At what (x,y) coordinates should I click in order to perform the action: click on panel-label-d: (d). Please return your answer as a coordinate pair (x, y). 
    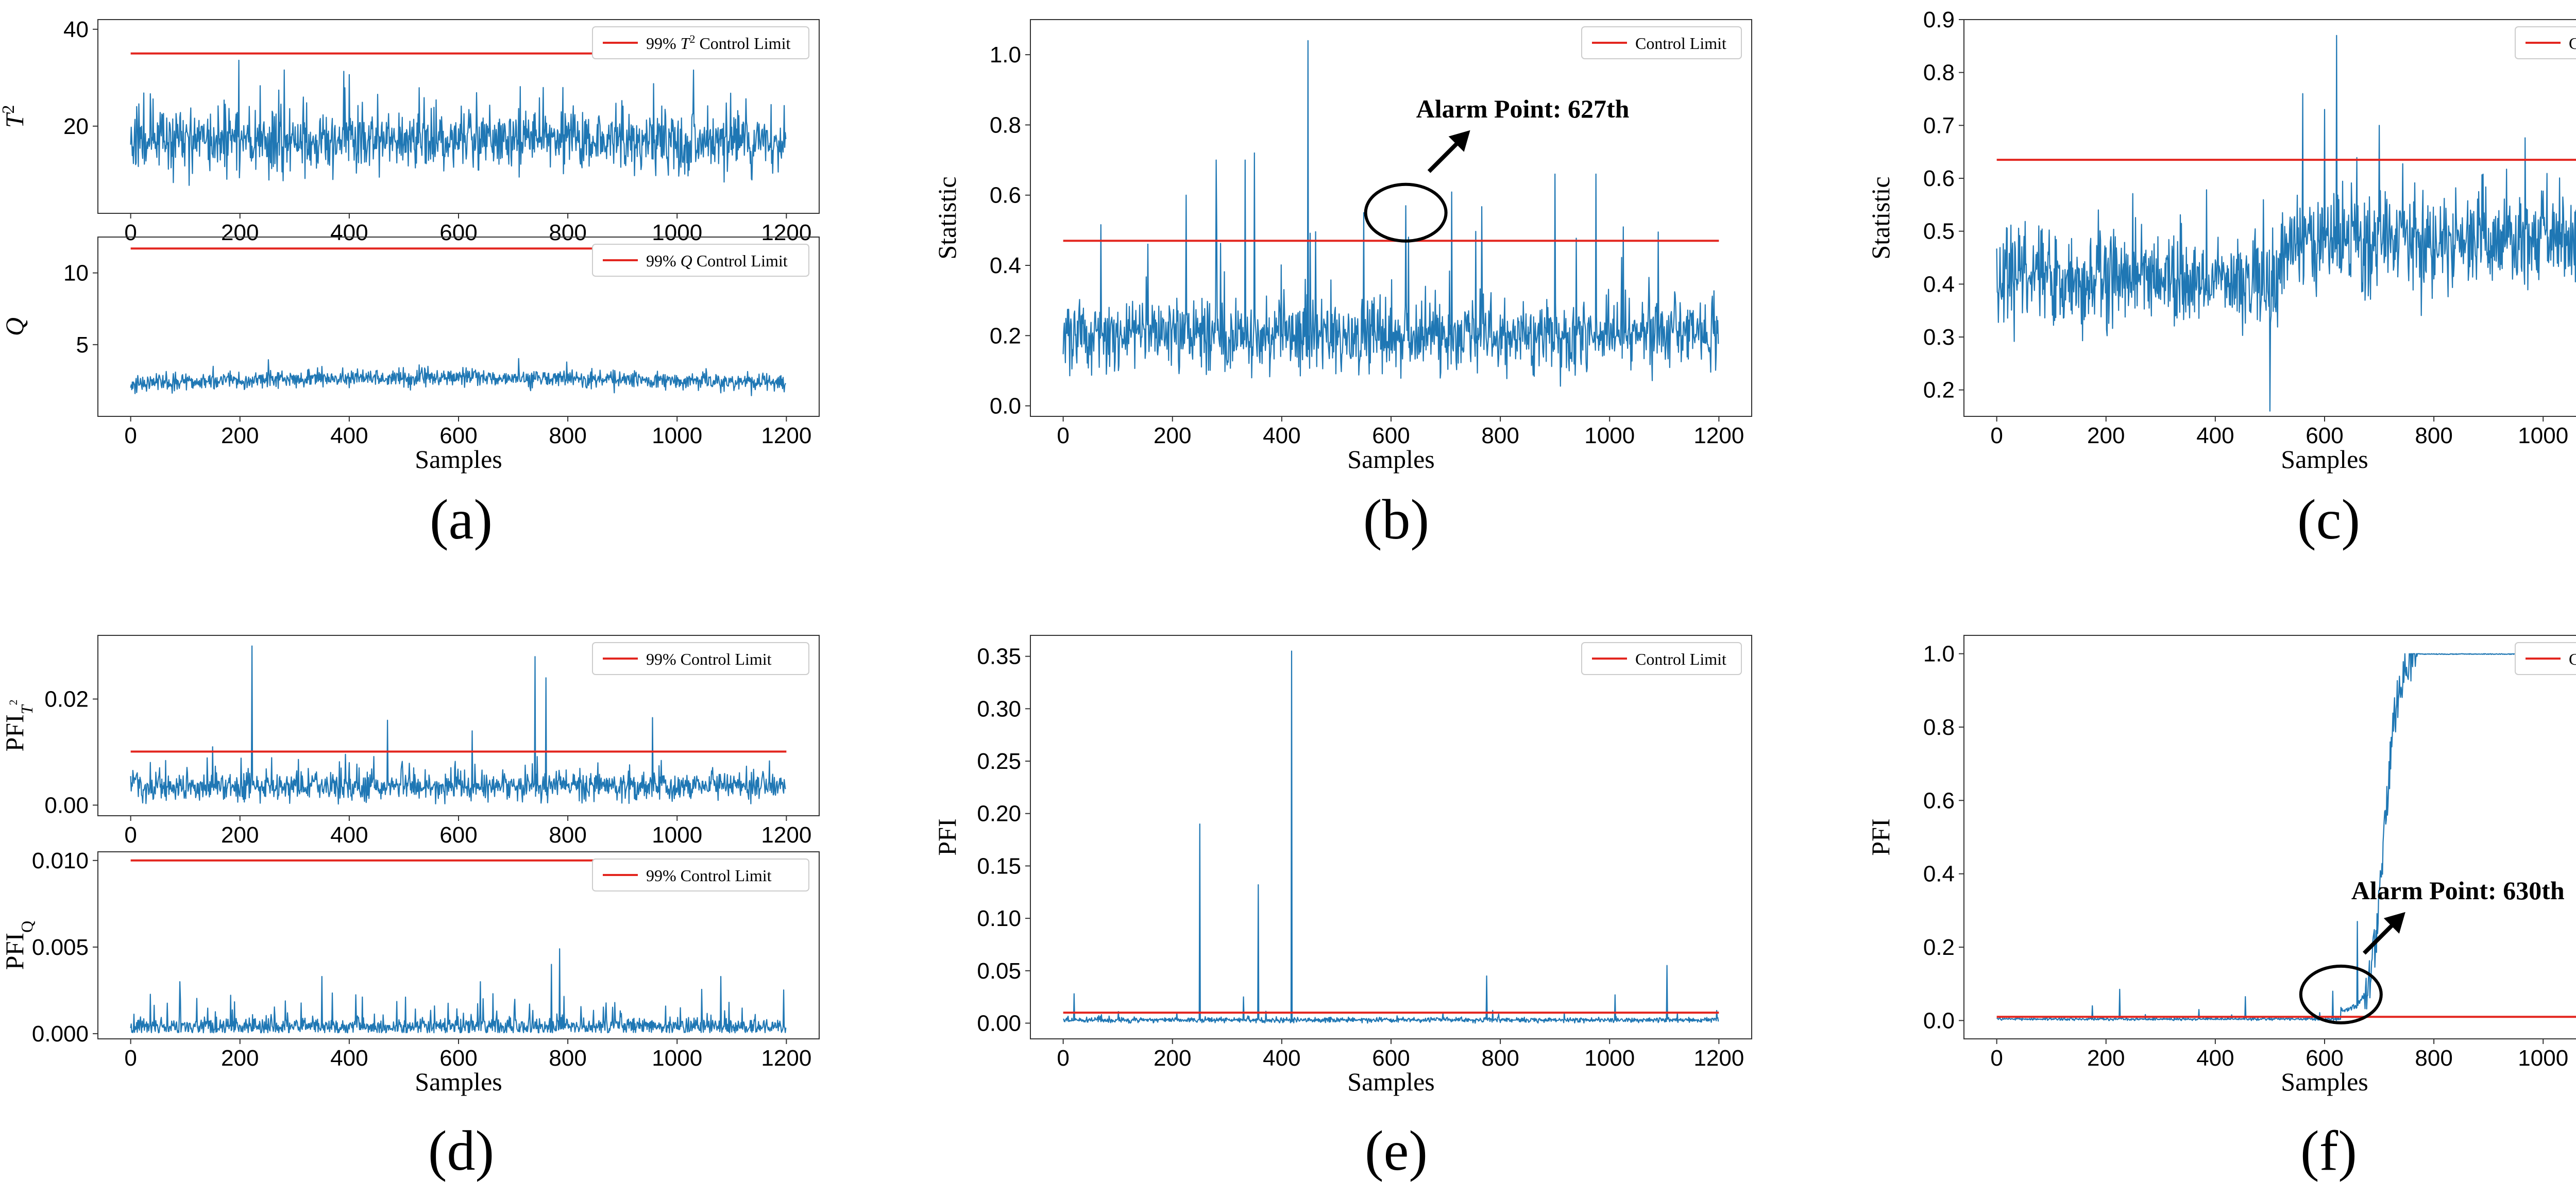
    Looking at the image, I should click on (461, 1150).